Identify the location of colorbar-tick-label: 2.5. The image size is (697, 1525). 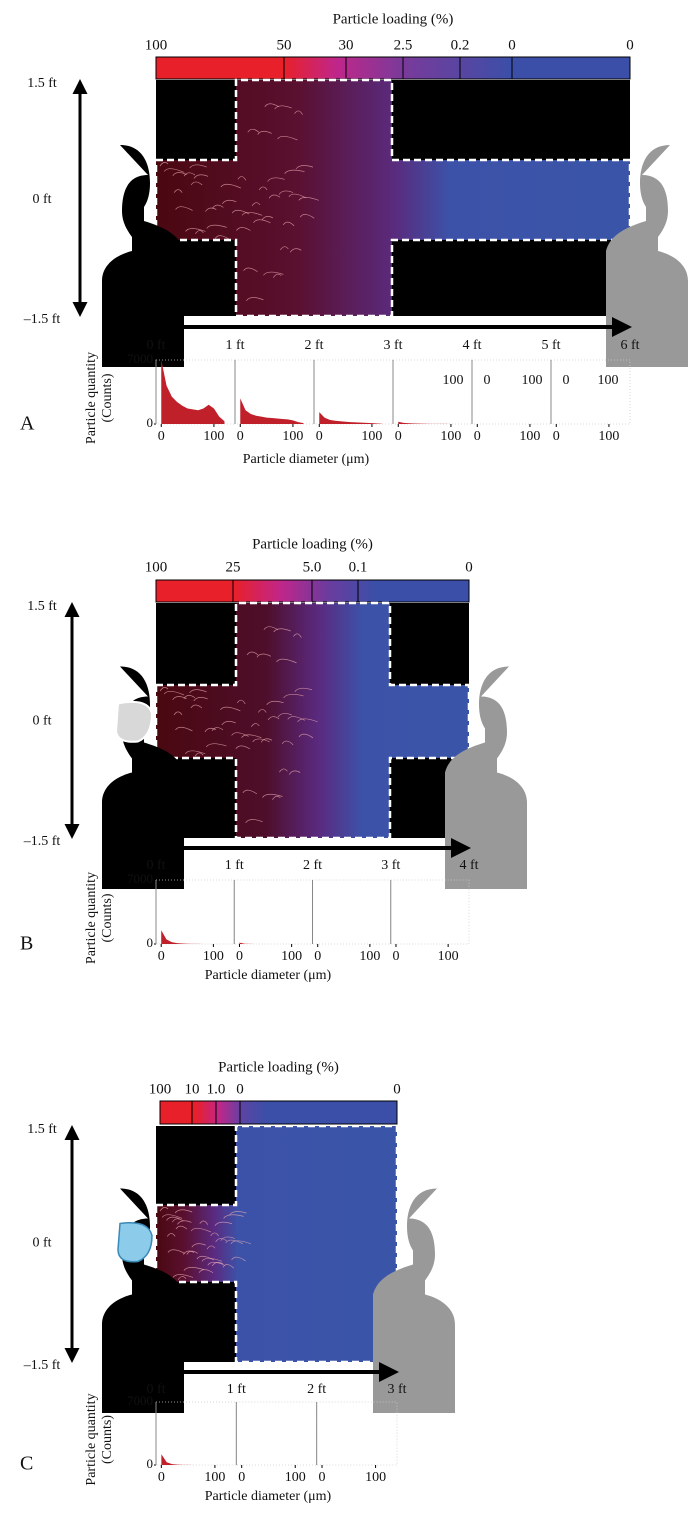
(403, 45).